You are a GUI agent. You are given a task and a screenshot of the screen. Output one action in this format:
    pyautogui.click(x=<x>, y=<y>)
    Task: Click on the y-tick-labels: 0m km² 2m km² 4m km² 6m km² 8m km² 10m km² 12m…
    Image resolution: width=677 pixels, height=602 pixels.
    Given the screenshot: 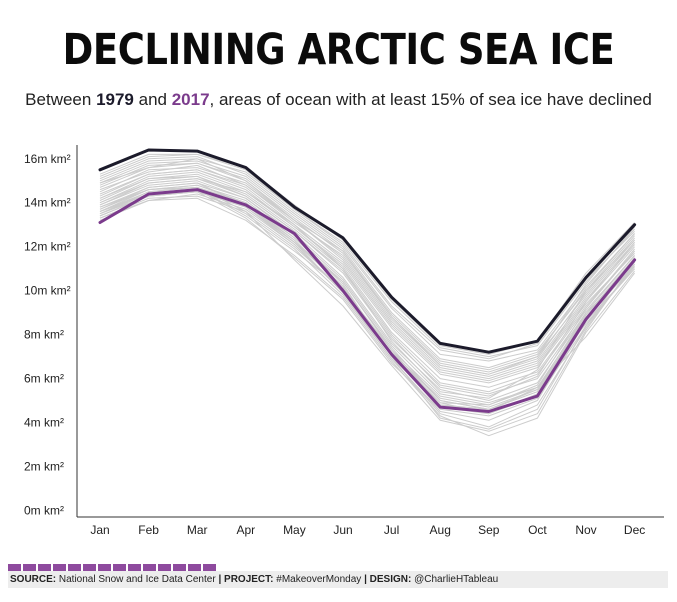 What is the action you would take?
    pyautogui.click(x=47, y=335)
    